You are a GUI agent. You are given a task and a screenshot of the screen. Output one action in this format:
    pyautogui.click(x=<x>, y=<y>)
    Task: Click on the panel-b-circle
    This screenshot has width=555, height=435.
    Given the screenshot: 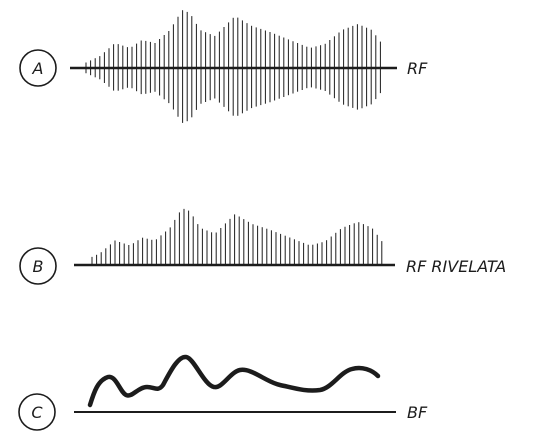 What is the action you would take?
    pyautogui.click(x=38, y=266)
    